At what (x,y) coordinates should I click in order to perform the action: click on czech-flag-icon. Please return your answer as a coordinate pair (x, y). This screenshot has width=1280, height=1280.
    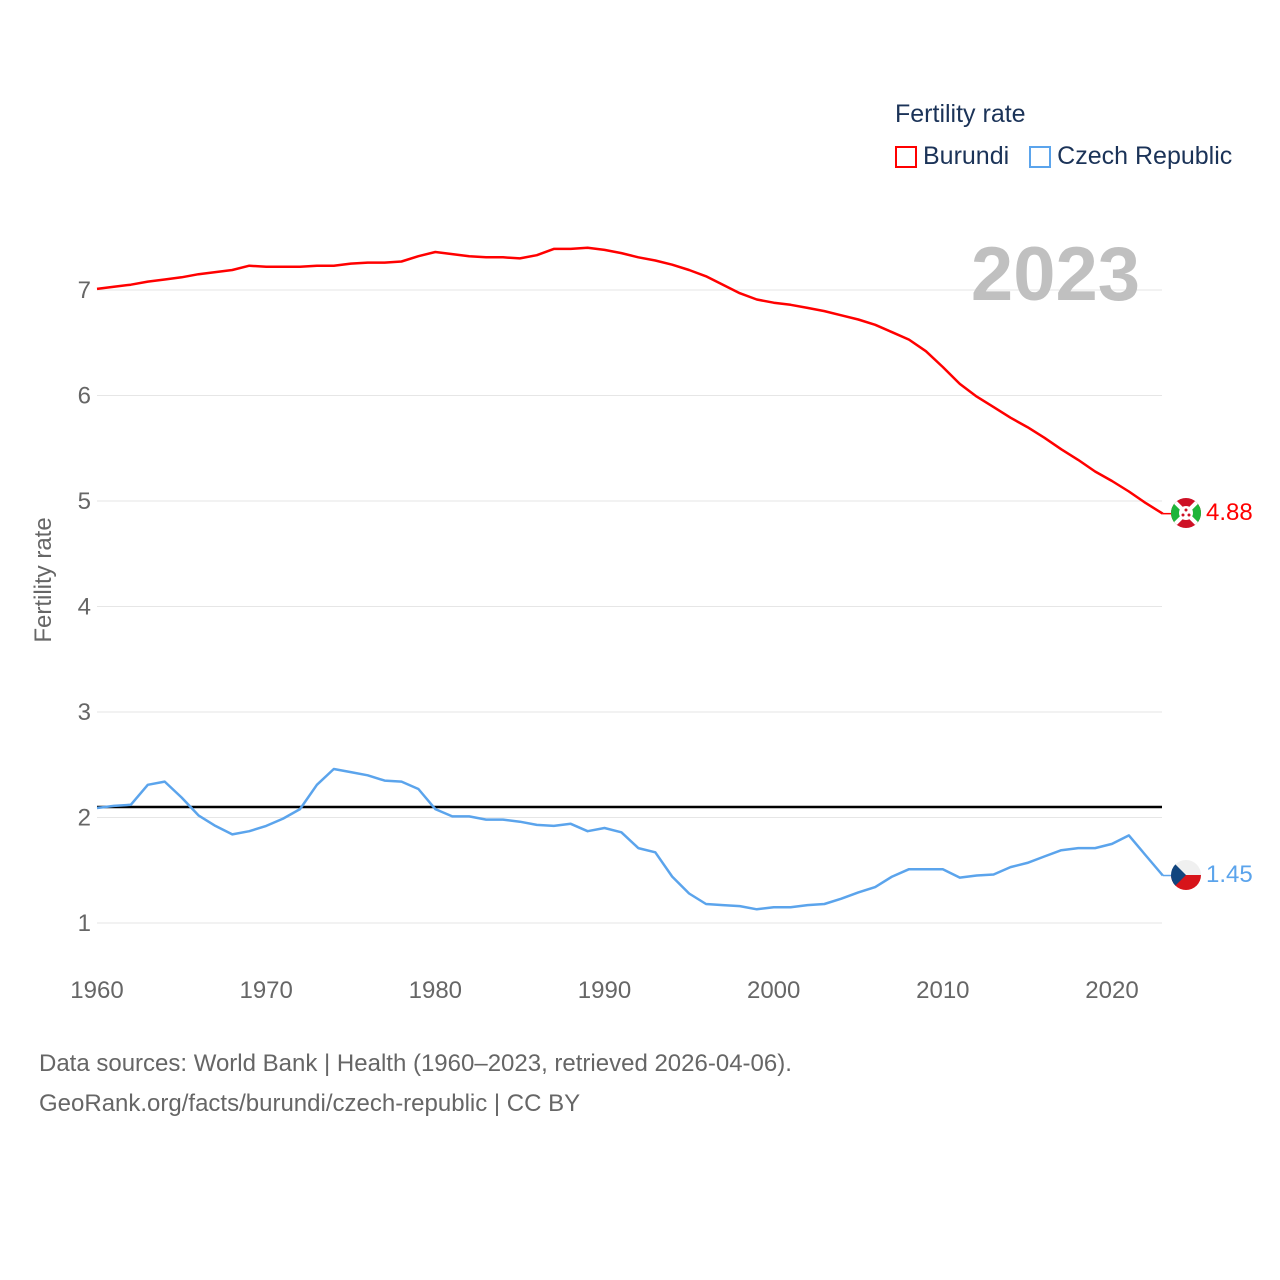
    Looking at the image, I should click on (1186, 875).